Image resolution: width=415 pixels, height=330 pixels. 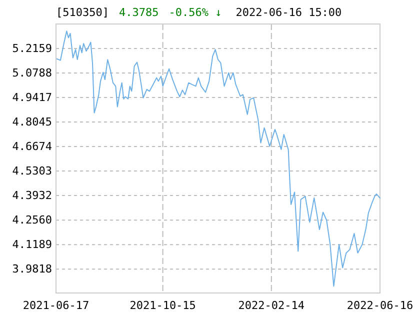 I want to click on text: 4.3785, so click(x=138, y=12).